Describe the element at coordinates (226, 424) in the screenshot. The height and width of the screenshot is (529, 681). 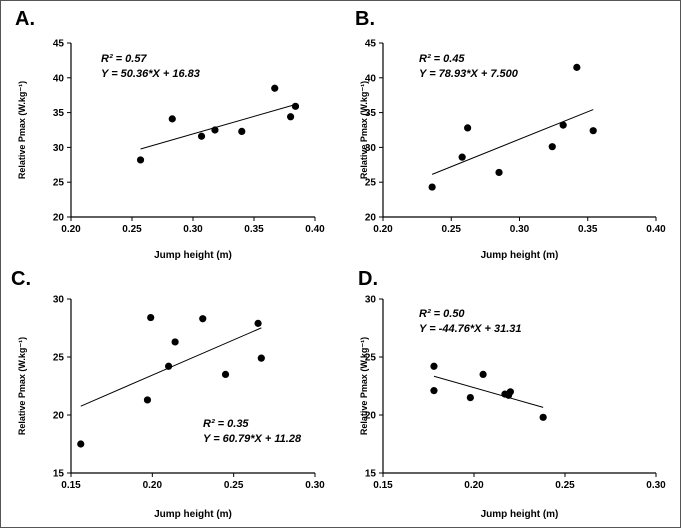
I see `r-squared-annotation: R² = 0.35` at that location.